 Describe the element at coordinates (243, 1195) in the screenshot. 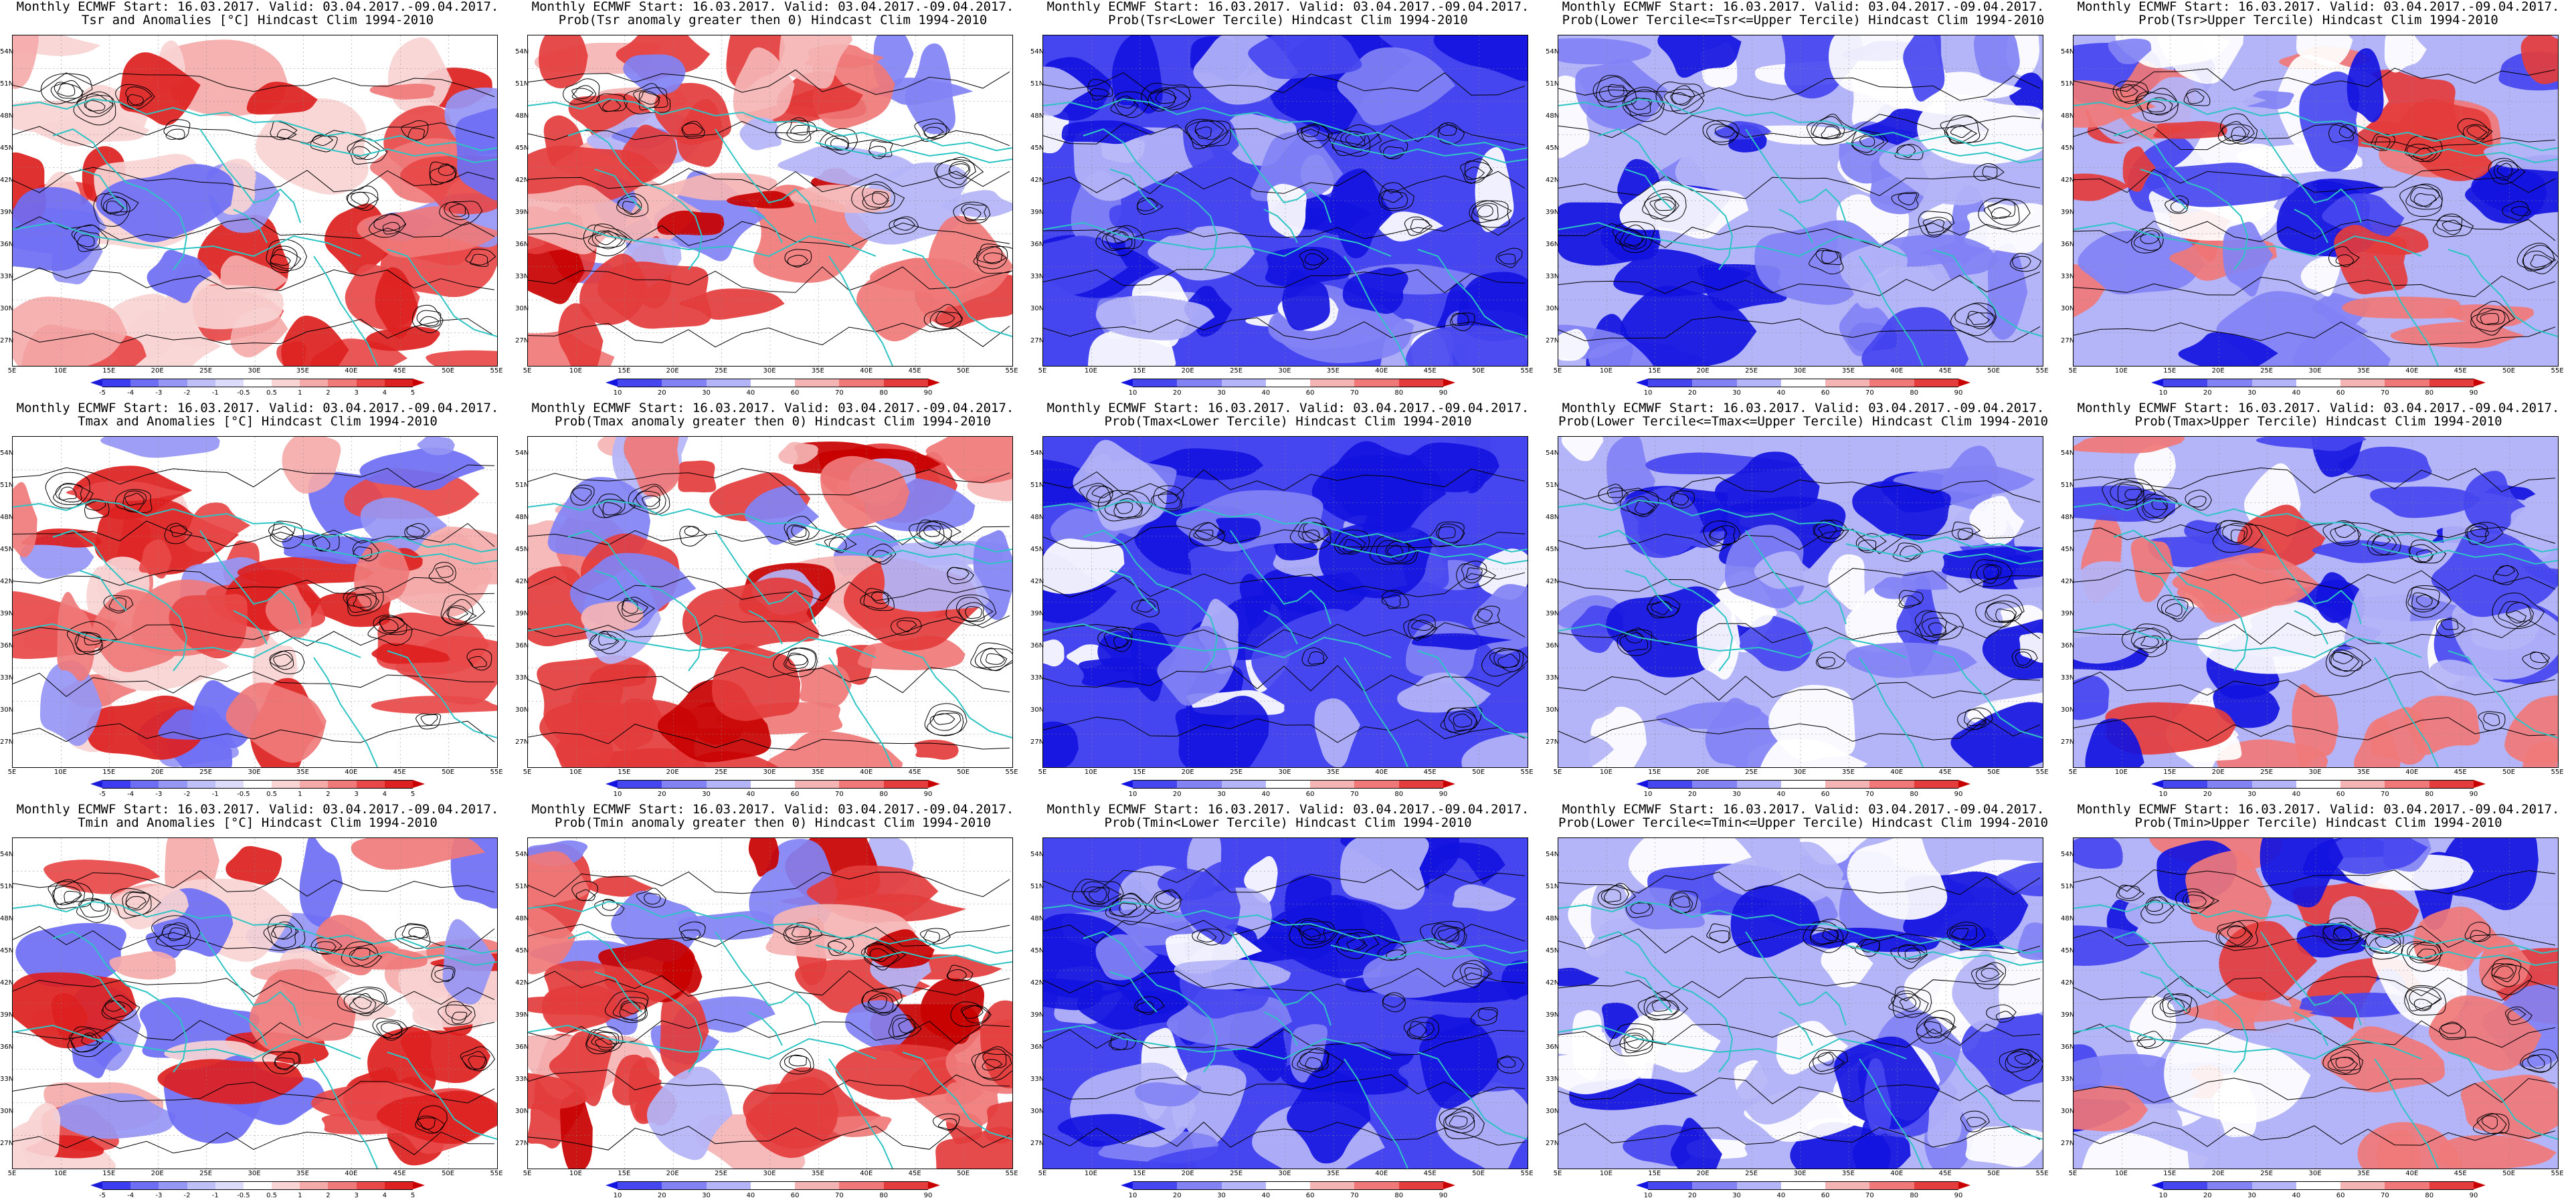

I see `colorbar-label: -0.5` at that location.